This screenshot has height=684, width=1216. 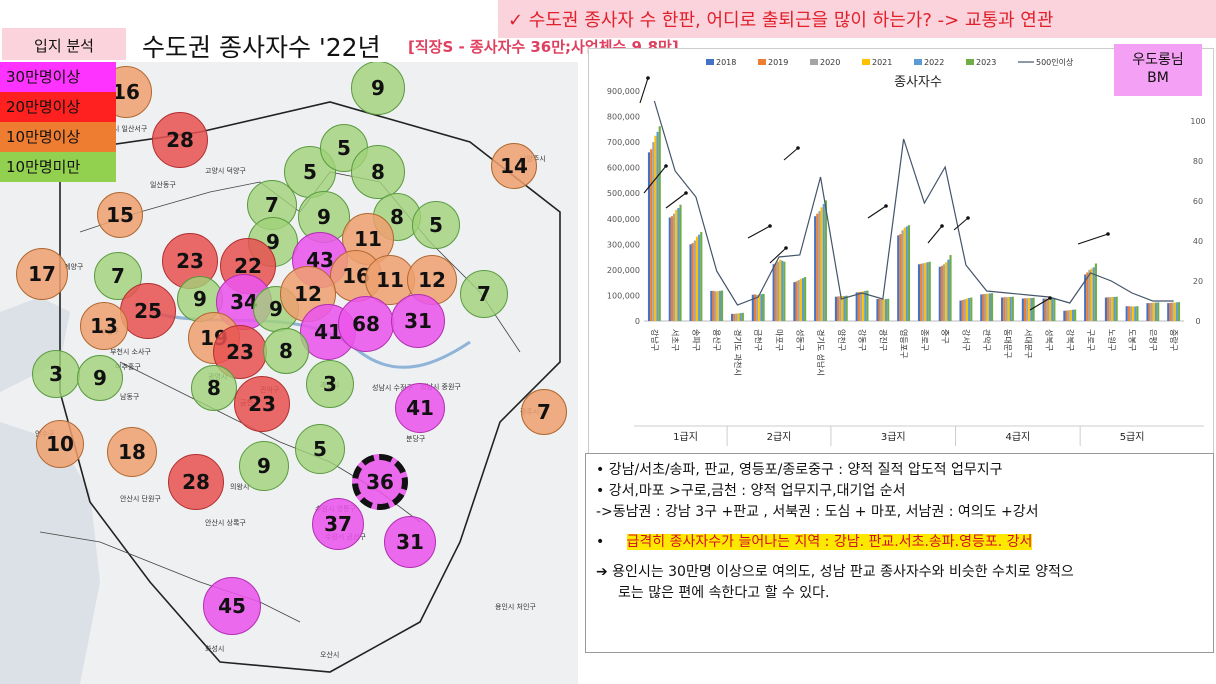 I want to click on category-label: 성북구, so click(x=1049, y=340).